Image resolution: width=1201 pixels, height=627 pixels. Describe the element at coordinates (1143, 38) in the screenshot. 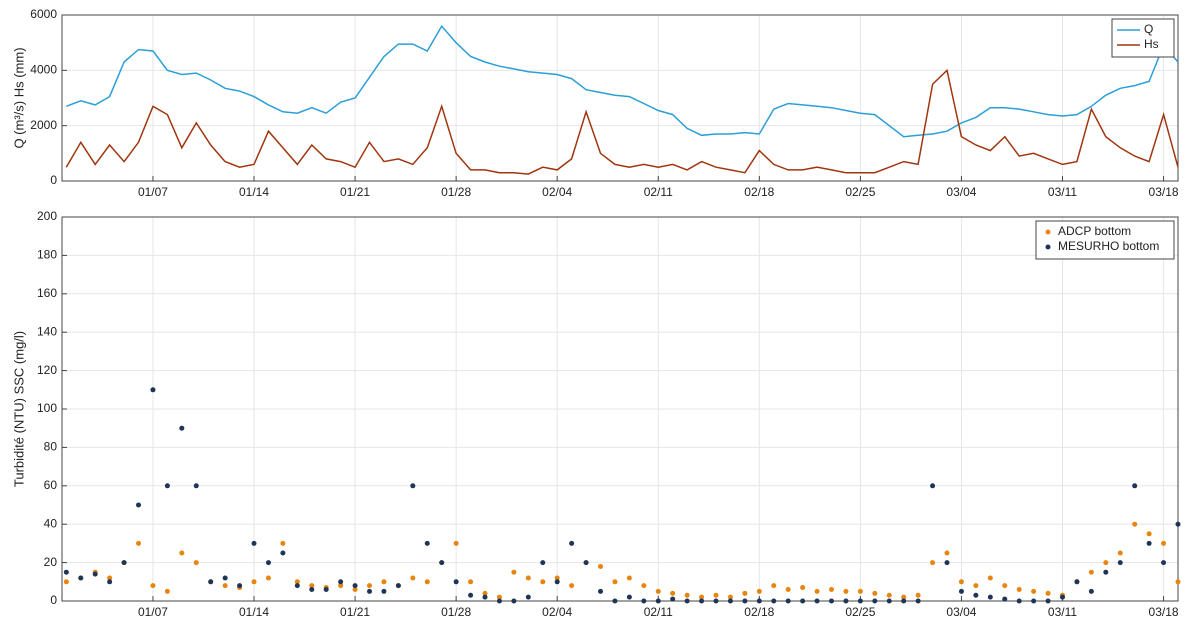

I see `legend-box` at that location.